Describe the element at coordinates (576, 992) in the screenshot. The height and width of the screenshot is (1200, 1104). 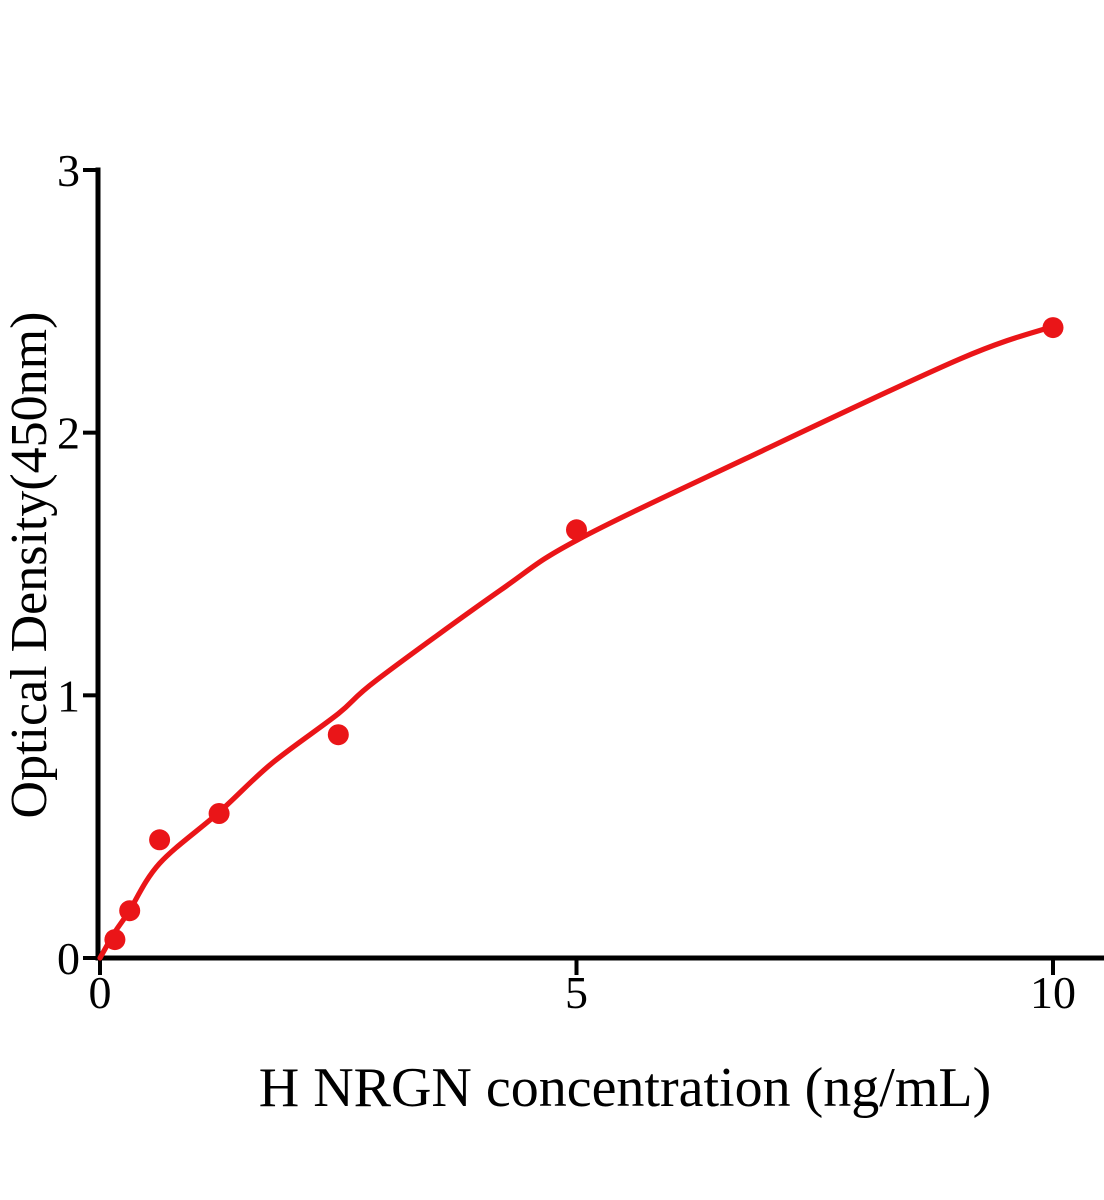
I see `x-tick-label: 5` at that location.